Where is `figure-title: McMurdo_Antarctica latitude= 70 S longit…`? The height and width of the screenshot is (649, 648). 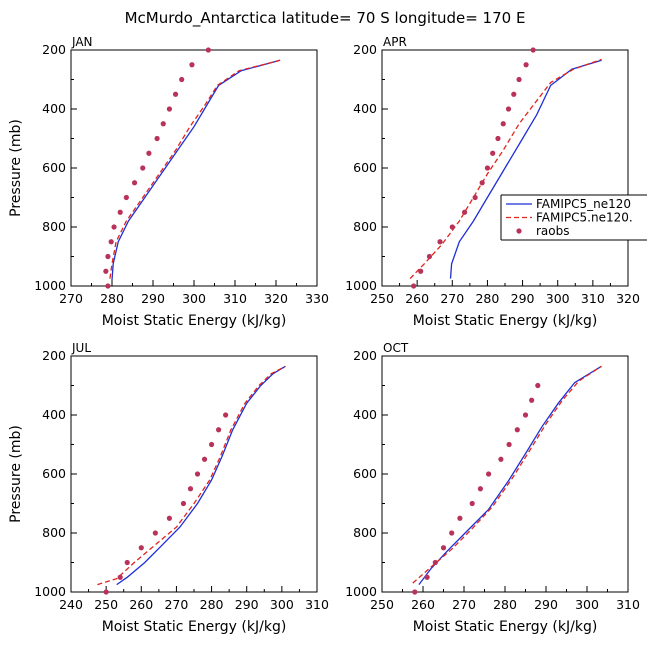 figure-title: McMurdo_Antarctica latitude= 70 S longit… is located at coordinates (325, 18).